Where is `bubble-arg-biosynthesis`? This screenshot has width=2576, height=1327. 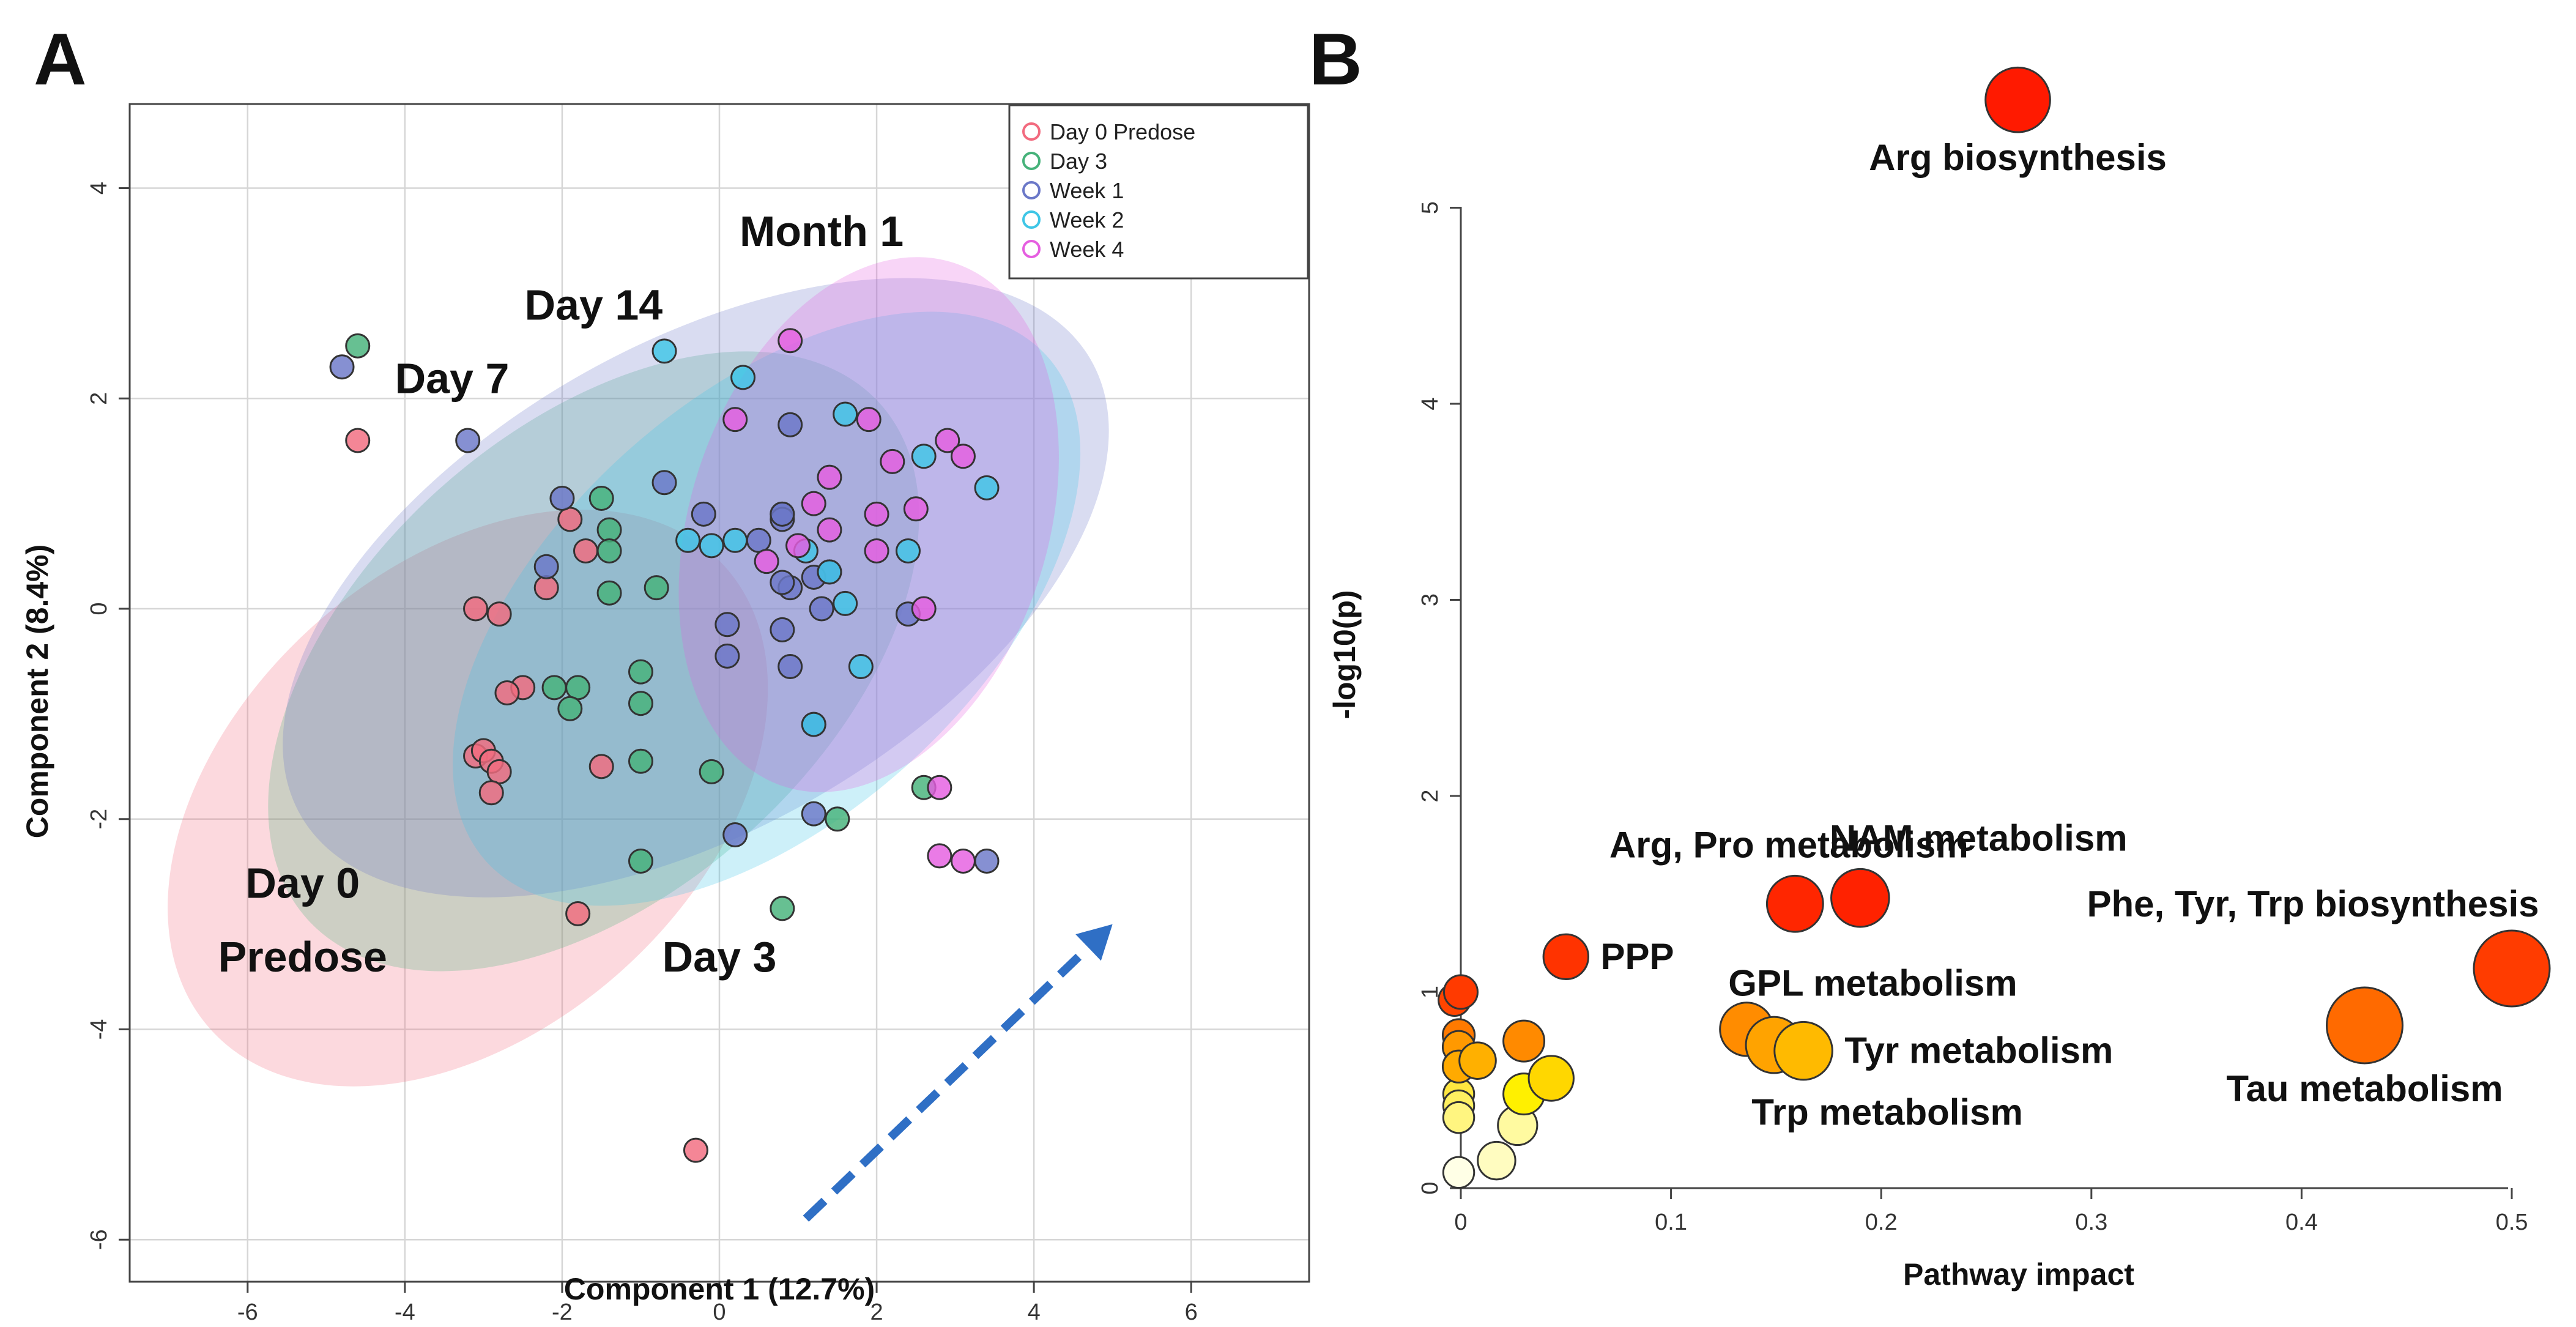 bubble-arg-biosynthesis is located at coordinates (2017, 99).